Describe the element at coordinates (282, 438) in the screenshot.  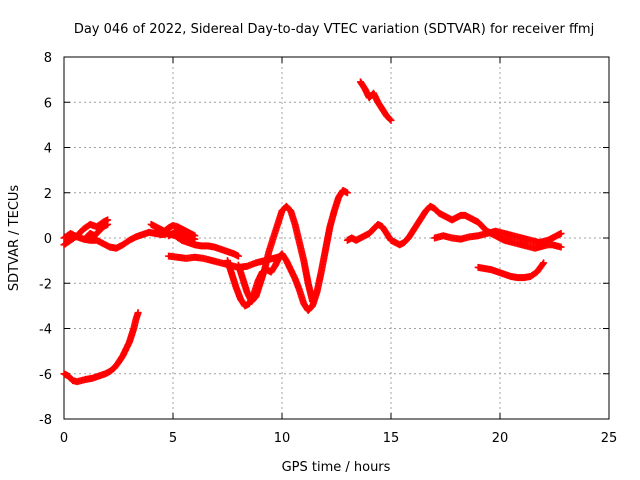
I see `x-tick-label: 10` at that location.